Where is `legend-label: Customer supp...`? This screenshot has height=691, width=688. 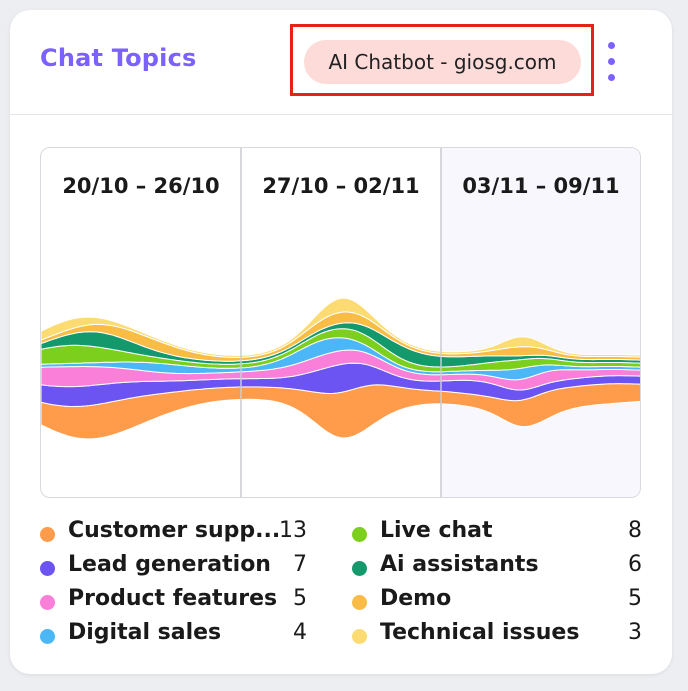
legend-label: Customer supp... is located at coordinates (174, 530).